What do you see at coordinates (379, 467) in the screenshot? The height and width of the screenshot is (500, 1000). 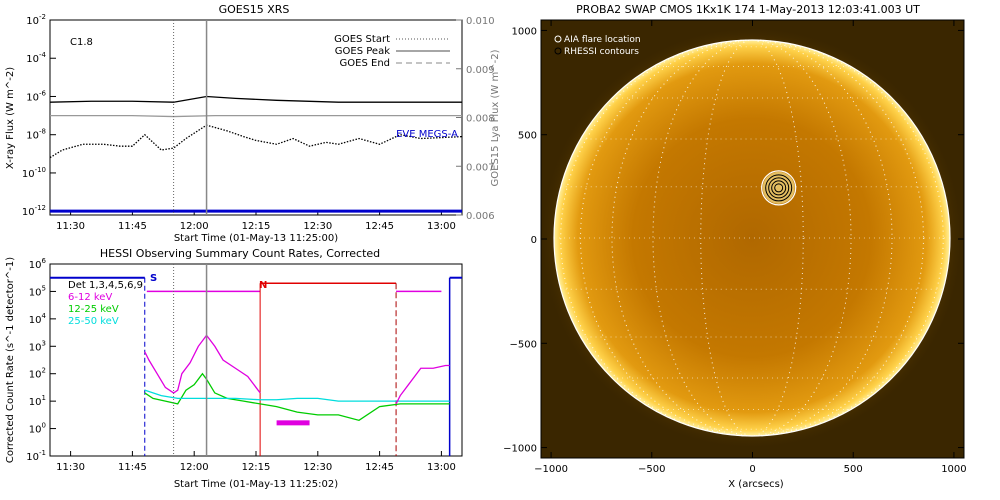 I see `hessi-x-tick-label: 12:45` at bounding box center [379, 467].